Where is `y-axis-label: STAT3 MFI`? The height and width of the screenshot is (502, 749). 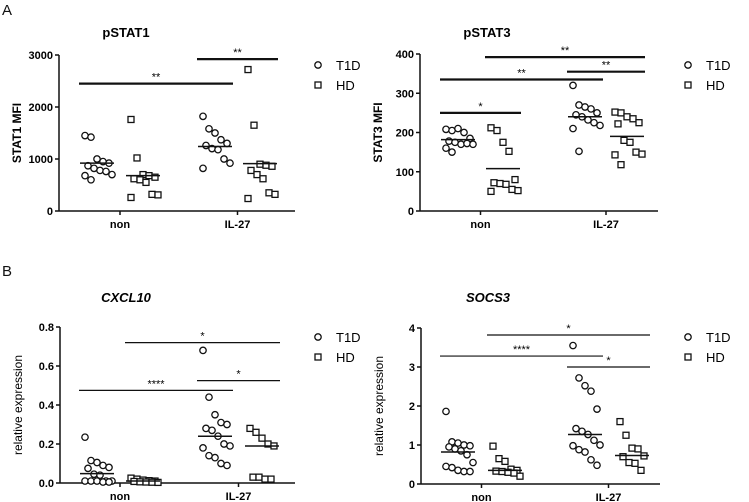
y-axis-label: STAT3 MFI is located at coordinates (378, 132).